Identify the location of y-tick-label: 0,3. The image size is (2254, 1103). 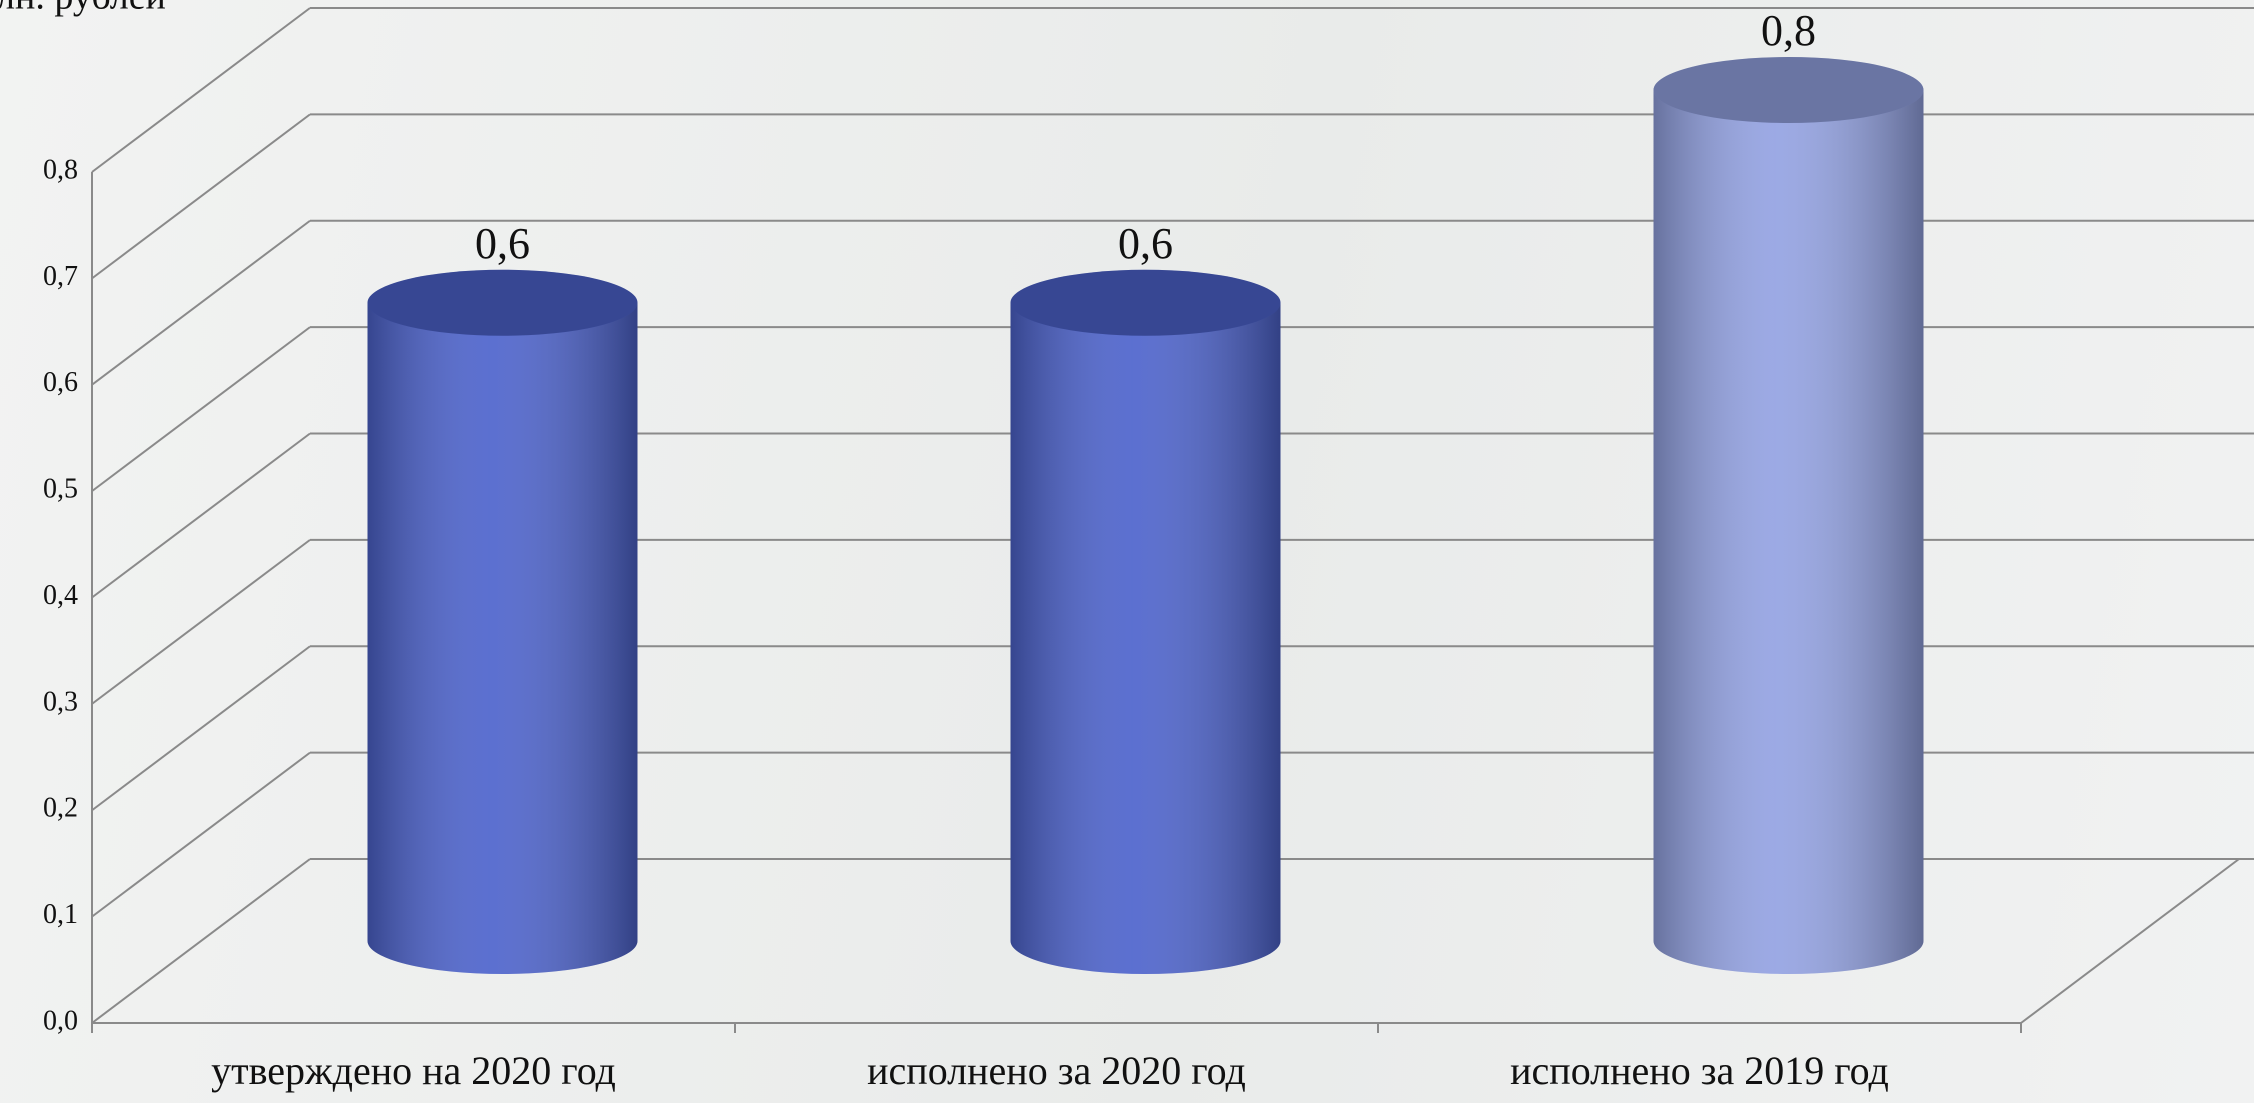
(60, 701).